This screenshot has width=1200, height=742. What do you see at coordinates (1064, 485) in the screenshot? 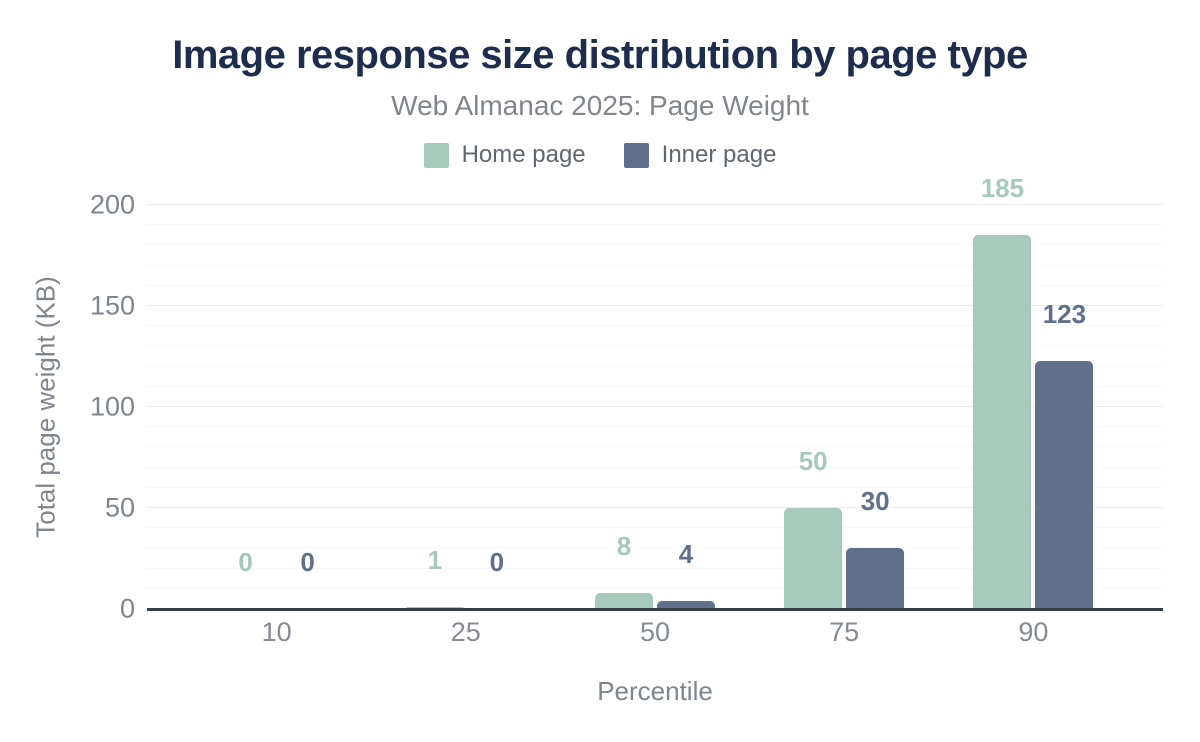
I see `bar-inner-page-p90` at bounding box center [1064, 485].